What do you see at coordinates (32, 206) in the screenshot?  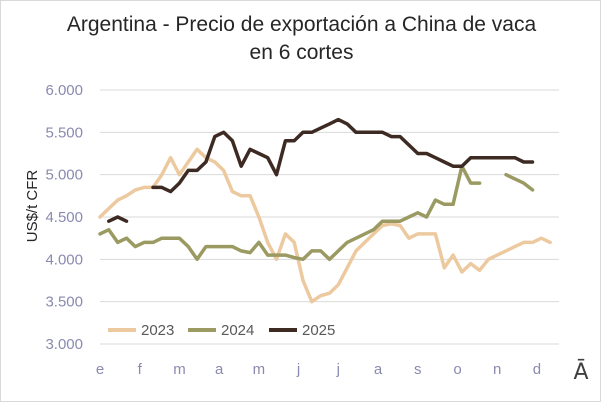 I see `y-axis-label: US$/t CFR` at bounding box center [32, 206].